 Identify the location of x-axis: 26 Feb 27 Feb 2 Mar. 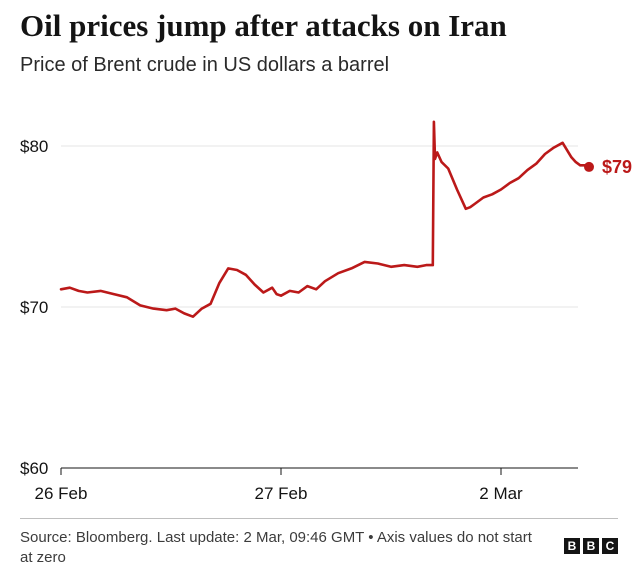
(306, 485).